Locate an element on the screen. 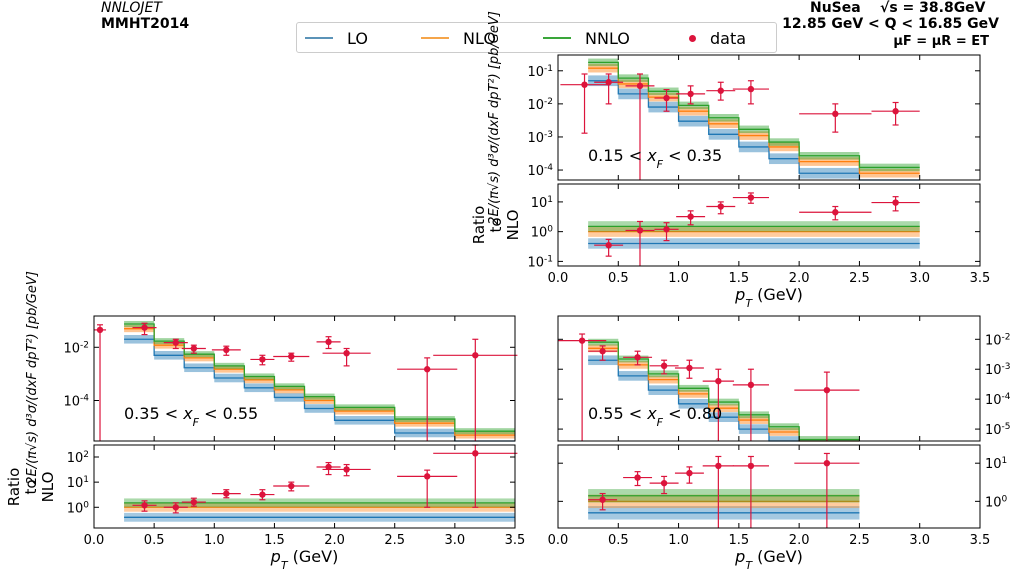 The height and width of the screenshot is (569, 1021). panel-1-region-label: 0.15 < xF < 0.35 is located at coordinates (655, 158).